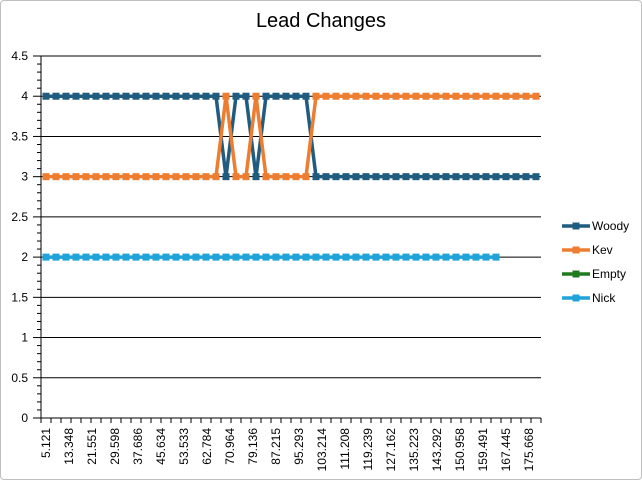 The height and width of the screenshot is (480, 642). Describe the element at coordinates (19, 136) in the screenshot. I see `y-tick-label: 3.5` at that location.